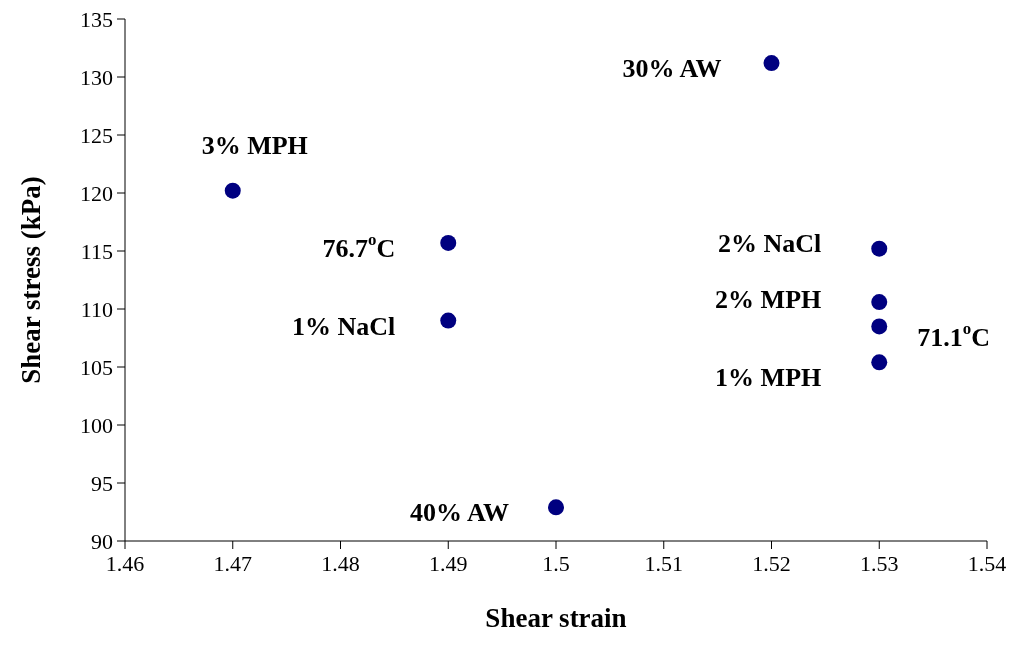 The image size is (1017, 657). What do you see at coordinates (343, 326) in the screenshot?
I see `annotation: 1% NaCl` at bounding box center [343, 326].